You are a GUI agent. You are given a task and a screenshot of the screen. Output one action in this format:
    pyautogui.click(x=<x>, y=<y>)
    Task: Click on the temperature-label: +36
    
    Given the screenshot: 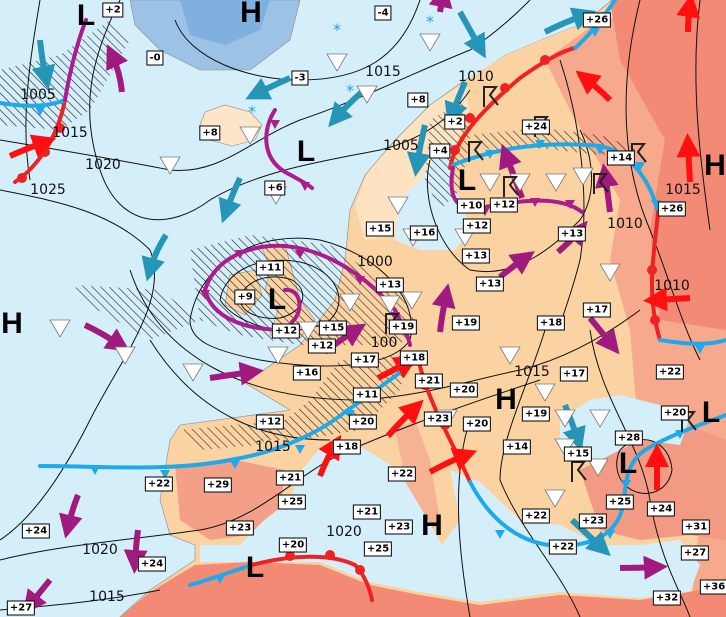 What is the action you would take?
    pyautogui.click(x=712, y=587)
    